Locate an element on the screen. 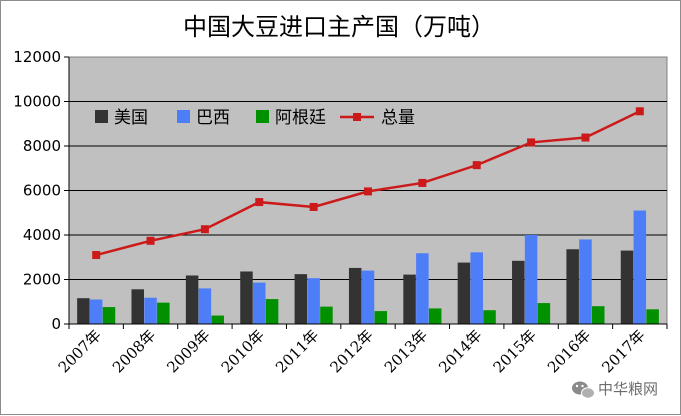  legend-label-阿根廷: 阿根廷 is located at coordinates (300, 118).